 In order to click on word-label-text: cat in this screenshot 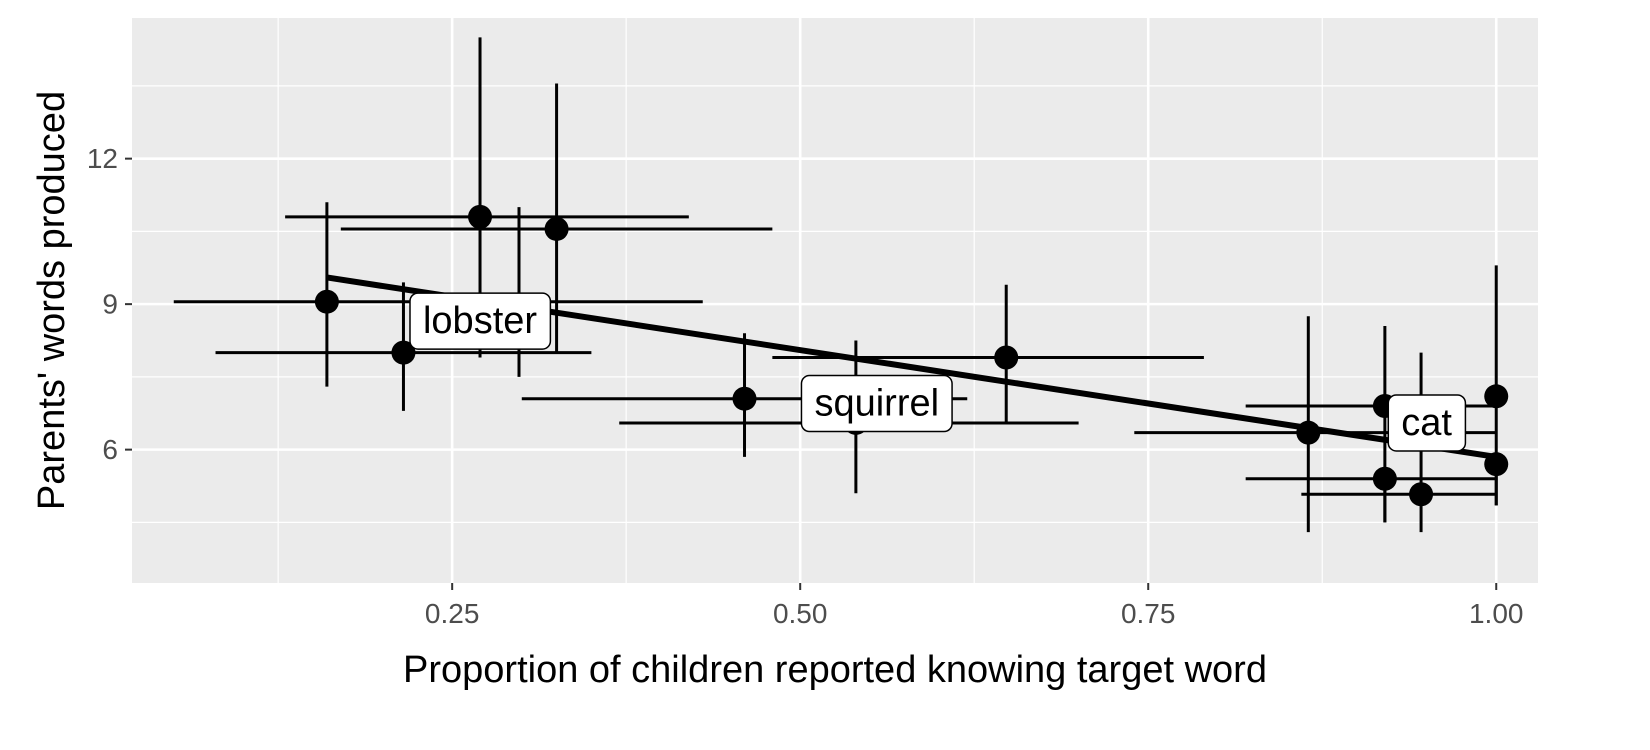, I will do `click(1426, 423)`.